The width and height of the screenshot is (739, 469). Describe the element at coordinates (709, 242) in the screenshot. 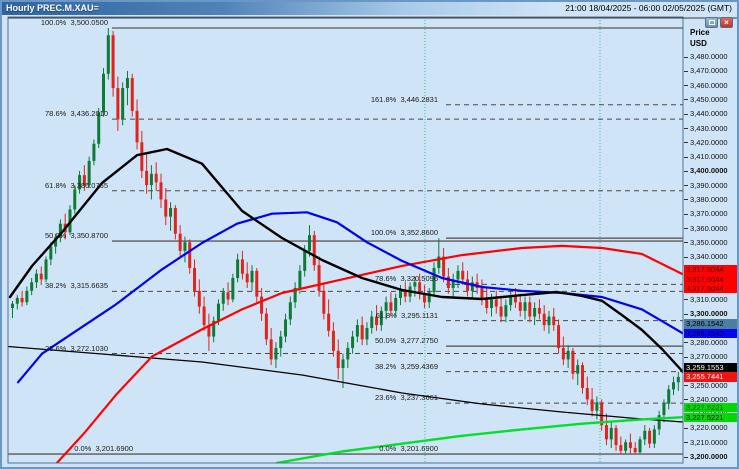

I see `axis-tick-label: 3,350.0000` at that location.